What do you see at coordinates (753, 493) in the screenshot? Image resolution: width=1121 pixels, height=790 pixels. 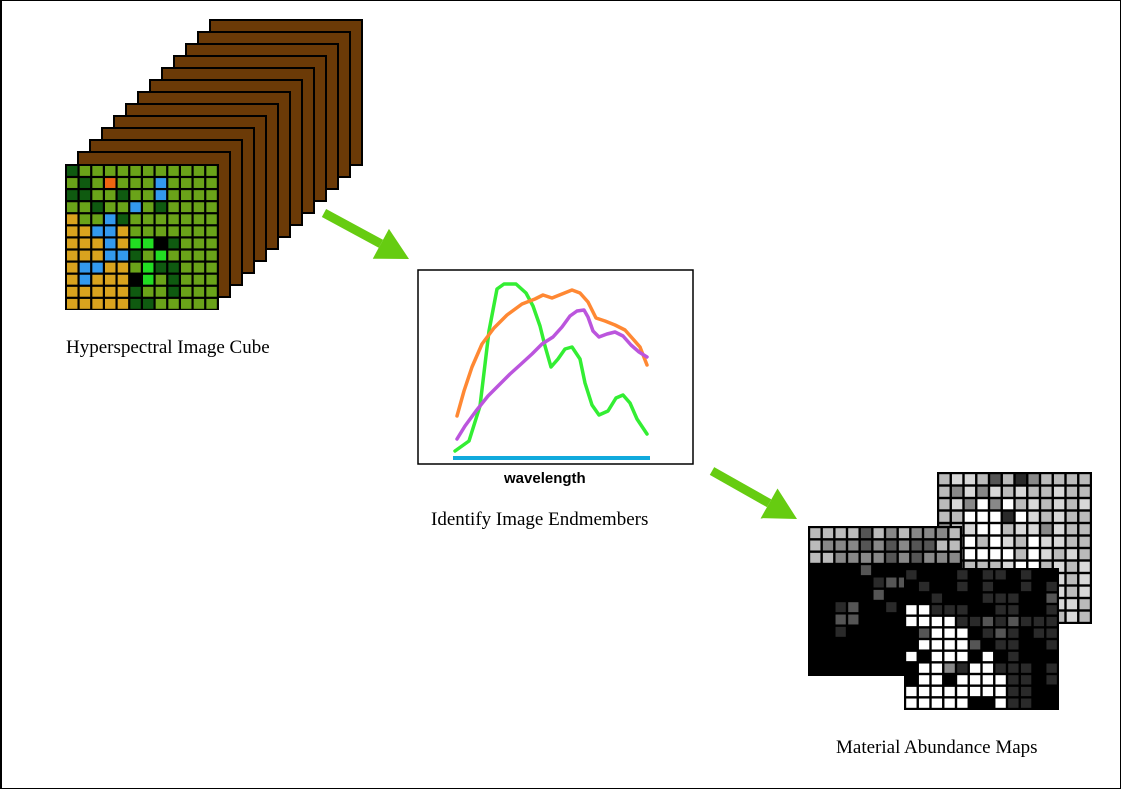 I see `arrow-right-down-icon` at bounding box center [753, 493].